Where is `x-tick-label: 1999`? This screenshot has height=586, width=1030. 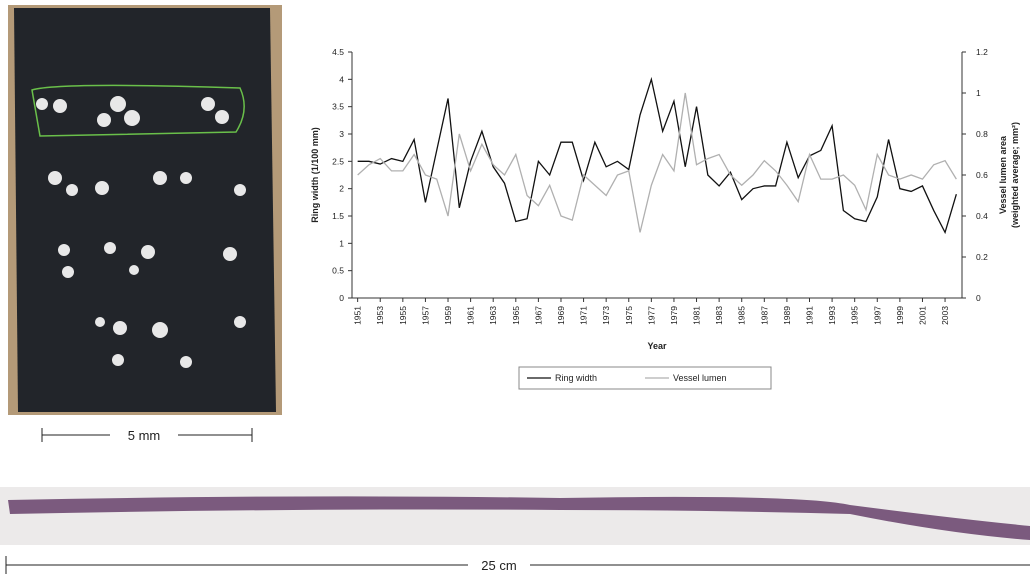 x-tick-label: 1999 is located at coordinates (900, 315).